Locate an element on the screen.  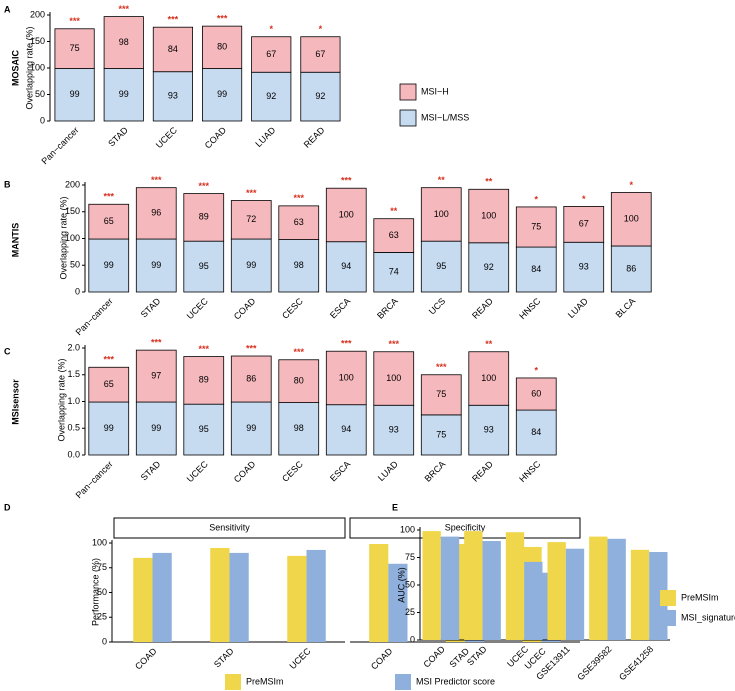
facet-title: Specificity is located at coordinates (465, 527).